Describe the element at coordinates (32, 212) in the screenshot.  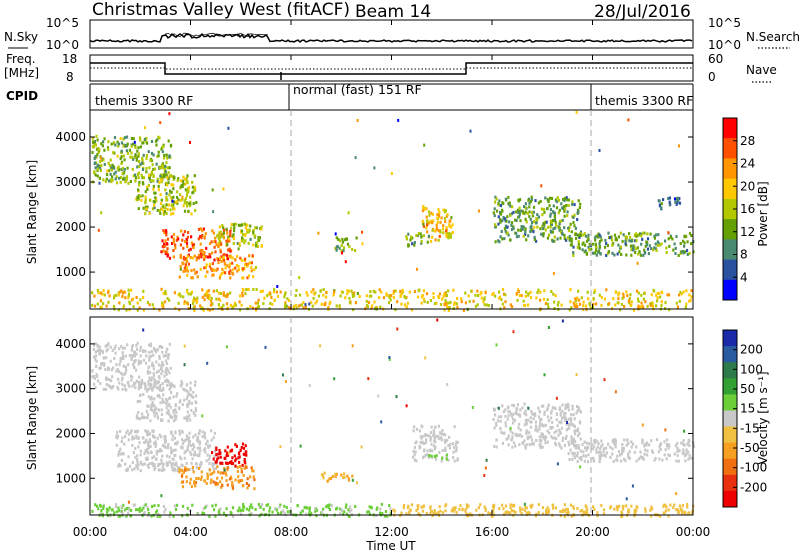
I see `power-ylabel: Slant Range [km]` at that location.